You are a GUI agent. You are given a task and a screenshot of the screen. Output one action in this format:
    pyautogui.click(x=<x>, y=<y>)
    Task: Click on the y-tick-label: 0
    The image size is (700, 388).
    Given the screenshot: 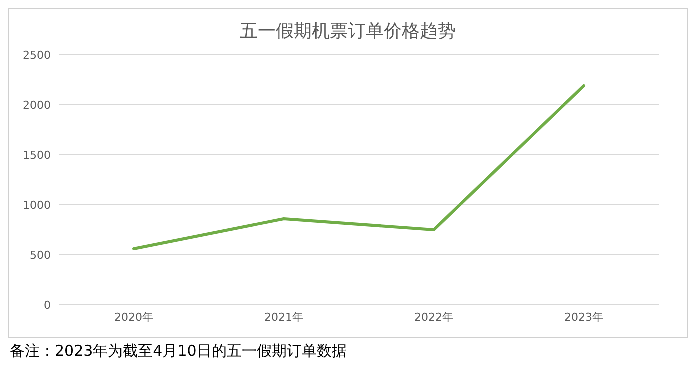 What is the action you would take?
    pyautogui.click(x=47, y=305)
    